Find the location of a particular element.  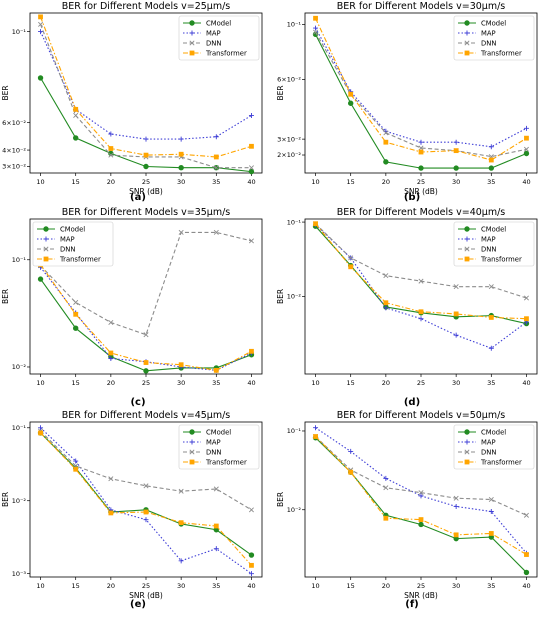

y-tick-label: 10⁻³ is located at coordinates (19, 574).